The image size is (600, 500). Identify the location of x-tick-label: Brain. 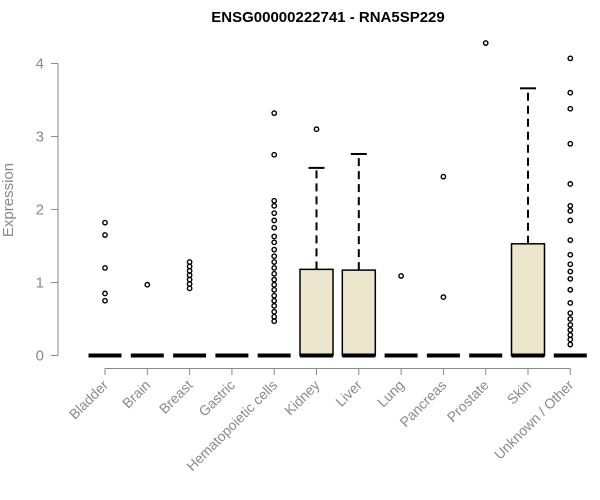
(136, 394).